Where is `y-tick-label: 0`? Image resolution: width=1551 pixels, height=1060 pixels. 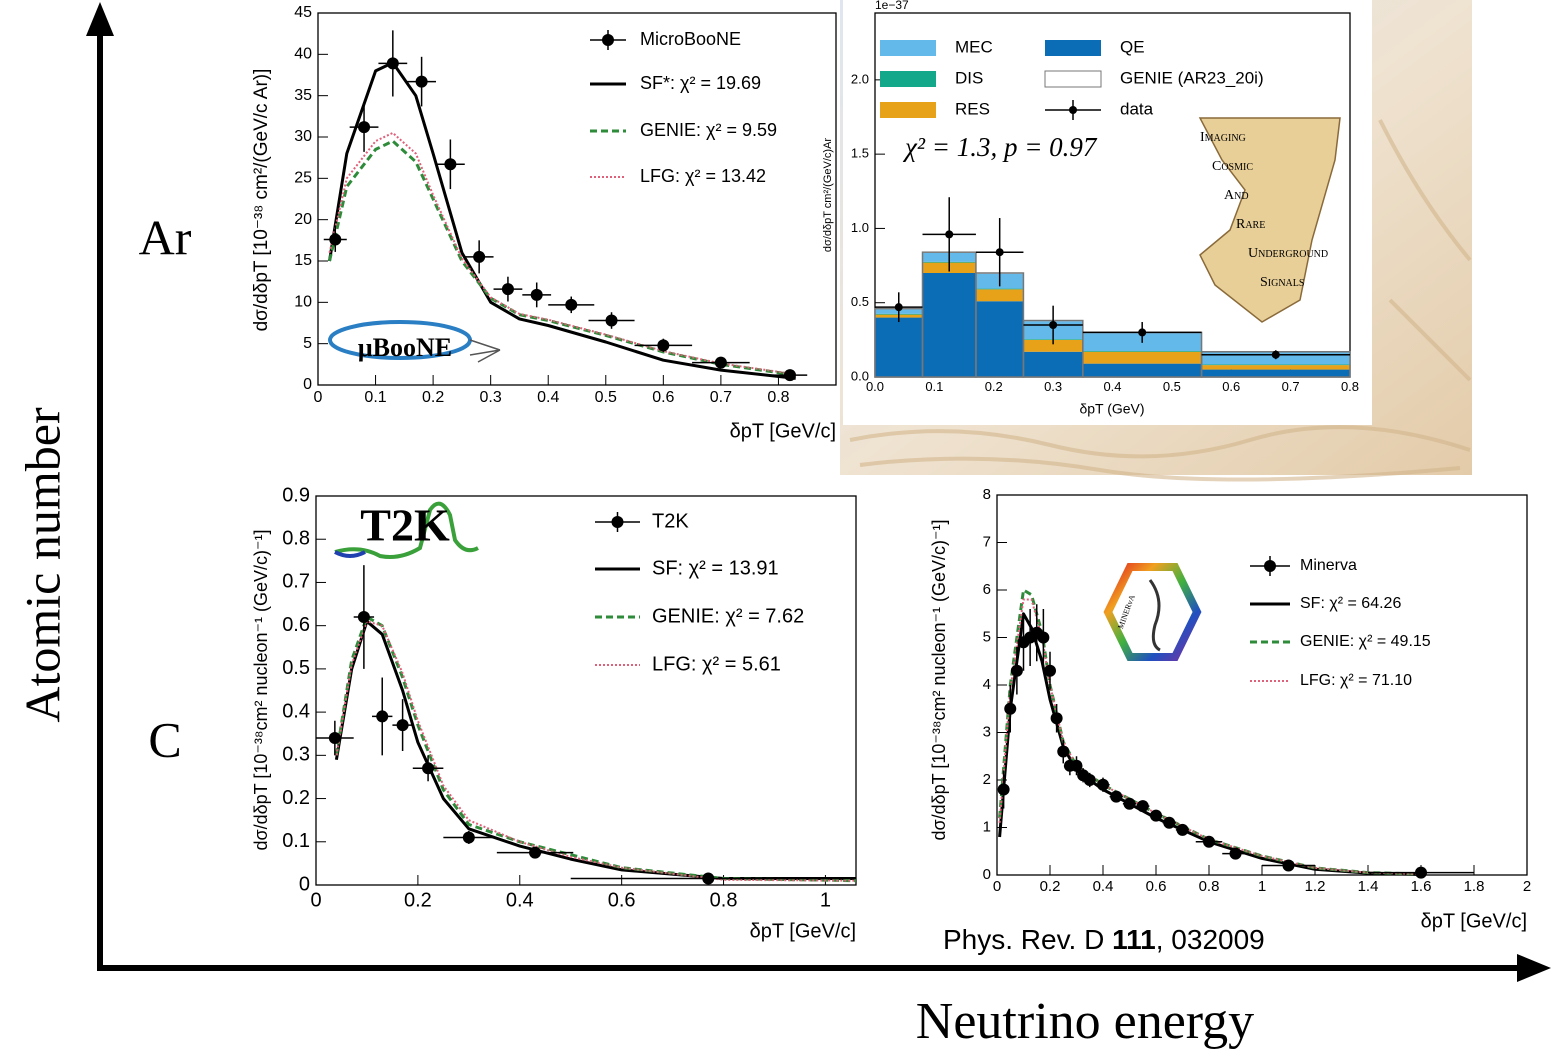 y-tick-label: 0 is located at coordinates (987, 874).